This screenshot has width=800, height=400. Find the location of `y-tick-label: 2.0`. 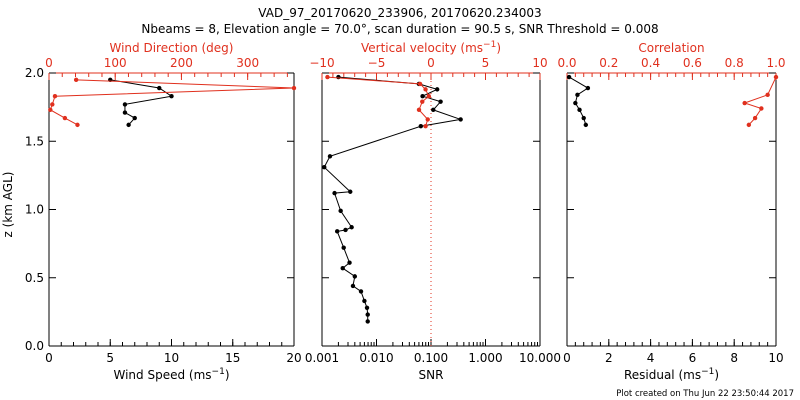

y-tick-label: 2.0 is located at coordinates (34, 73).